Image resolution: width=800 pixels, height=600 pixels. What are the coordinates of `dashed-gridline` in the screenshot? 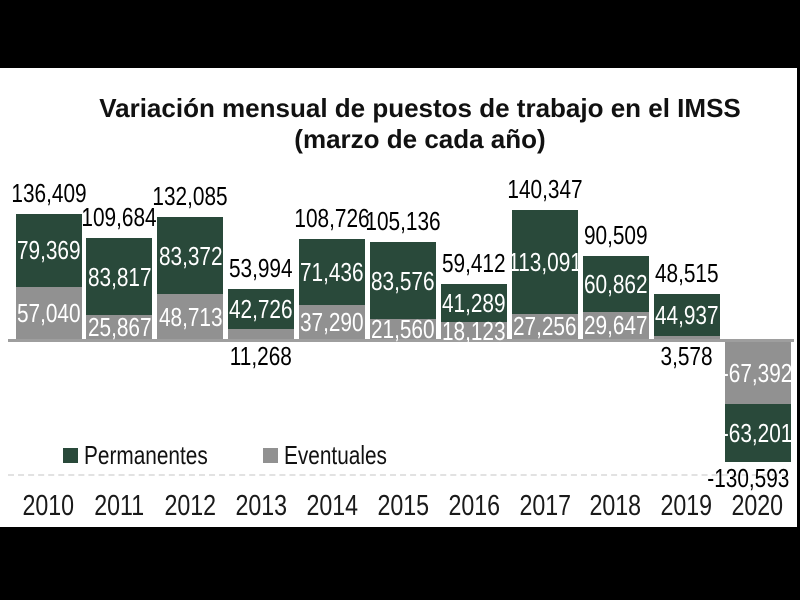 It's located at (398, 475).